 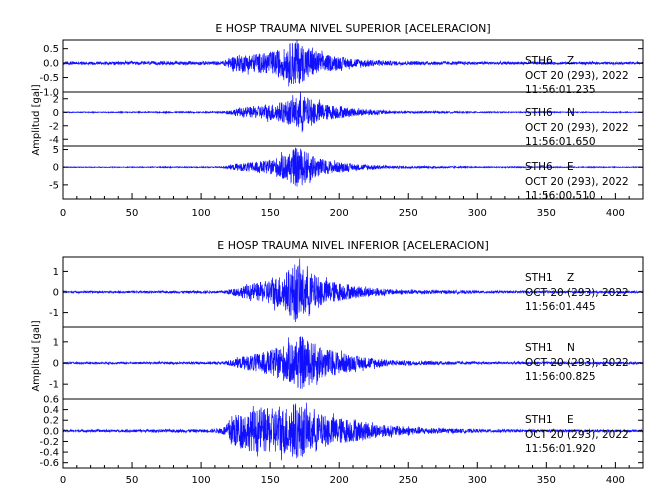 I want to click on time-label: 11:56:00.825, so click(x=560, y=377).